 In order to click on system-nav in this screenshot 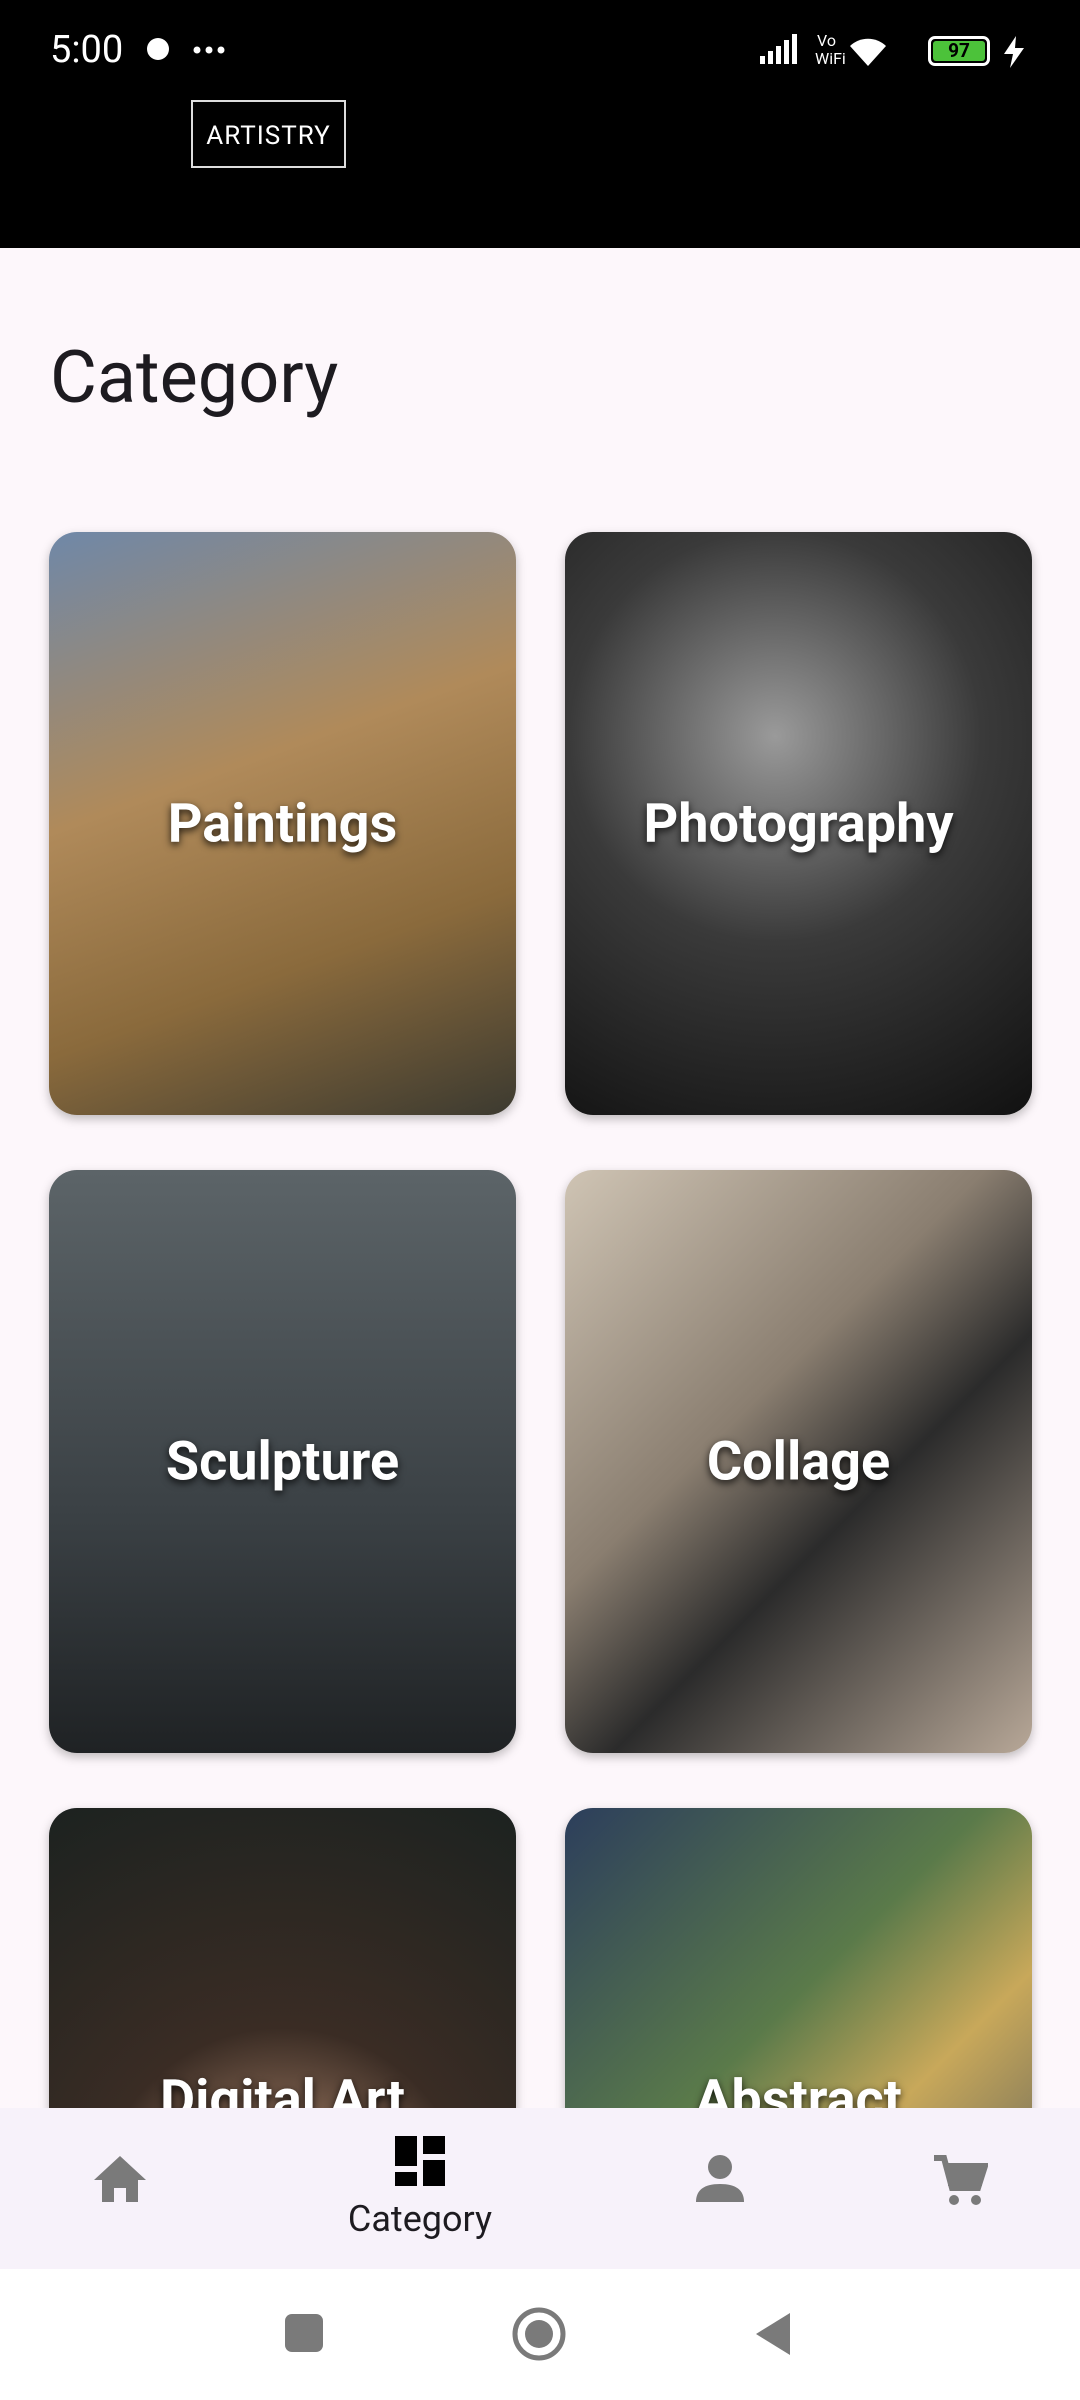, I will do `click(540, 2334)`.